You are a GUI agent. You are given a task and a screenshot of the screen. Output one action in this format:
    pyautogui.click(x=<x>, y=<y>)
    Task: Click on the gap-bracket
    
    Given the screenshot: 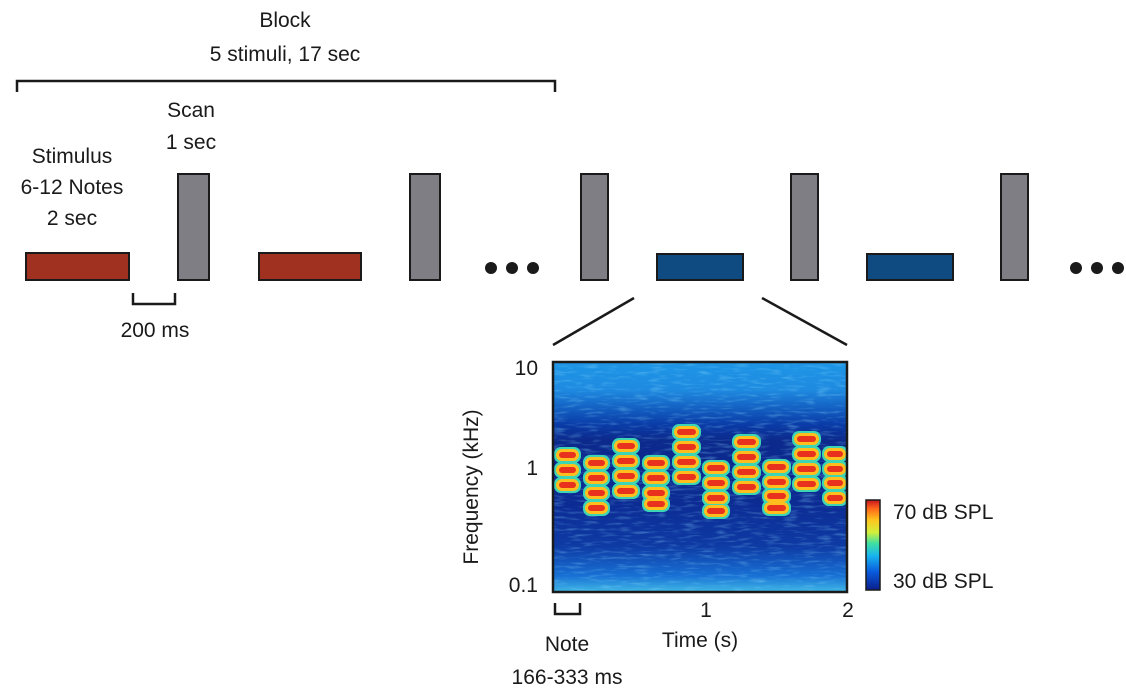 What is the action you would take?
    pyautogui.click(x=154, y=299)
    